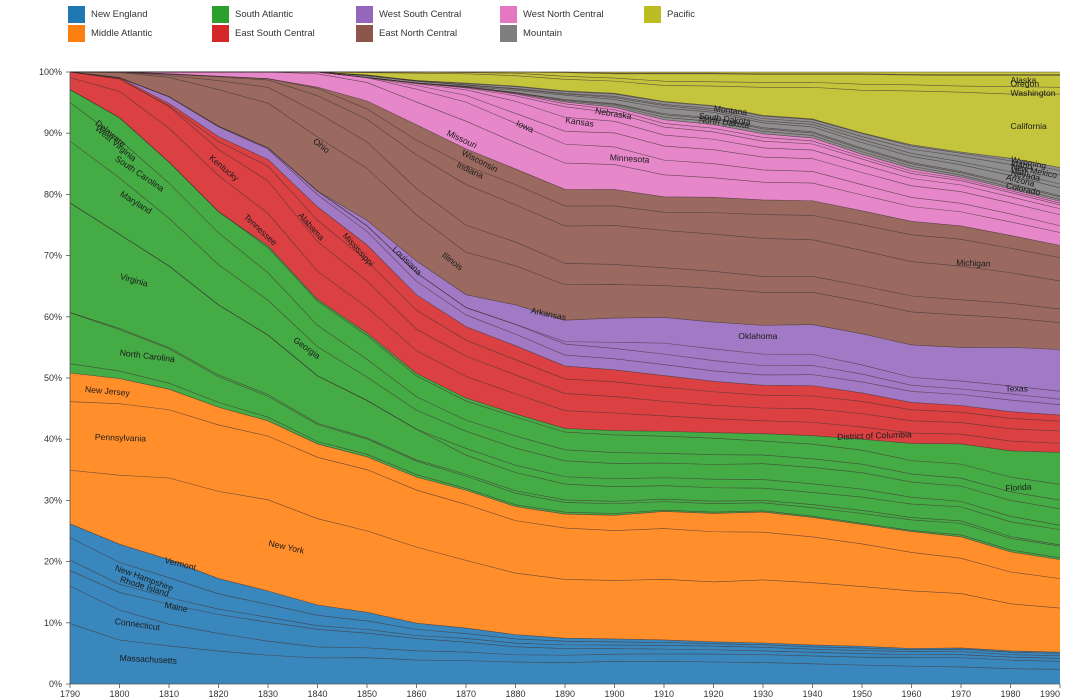 Image resolution: width=1081 pixels, height=700 pixels. I want to click on x-tick-label: 1930, so click(763, 694).